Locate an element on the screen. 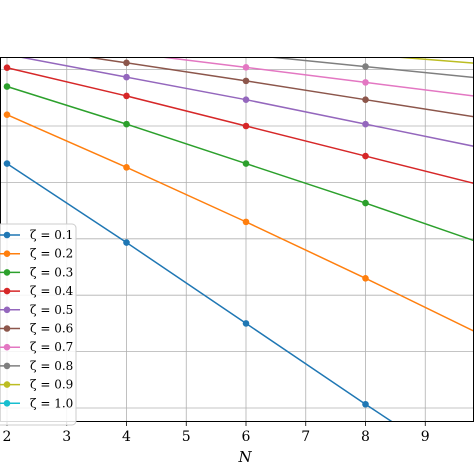 The width and height of the screenshot is (474, 474). legend-item: ζ = 0.1 is located at coordinates (36, 235).